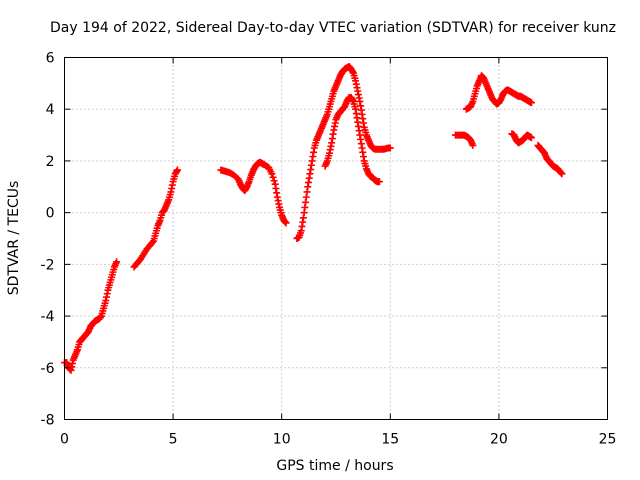 Image resolution: width=640 pixels, height=480 pixels. I want to click on y-tick-label: 6, so click(50, 59).